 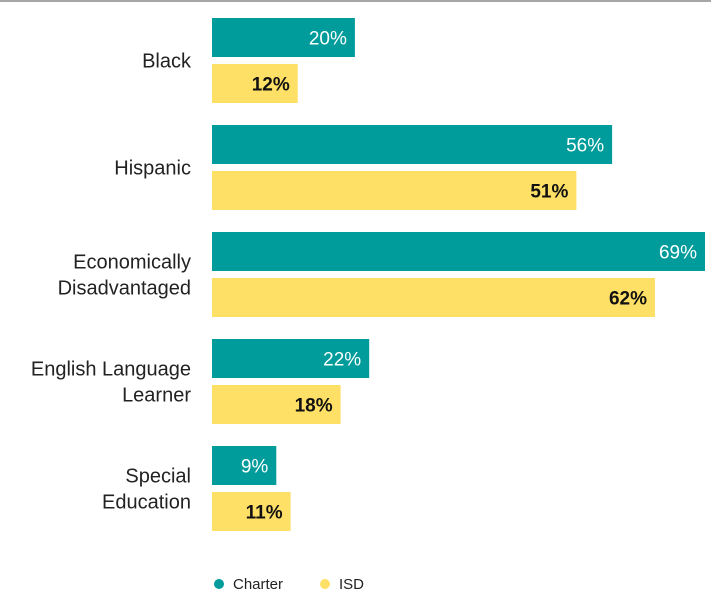 I want to click on category-label: Economically Disadvantaged, so click(x=124, y=276).